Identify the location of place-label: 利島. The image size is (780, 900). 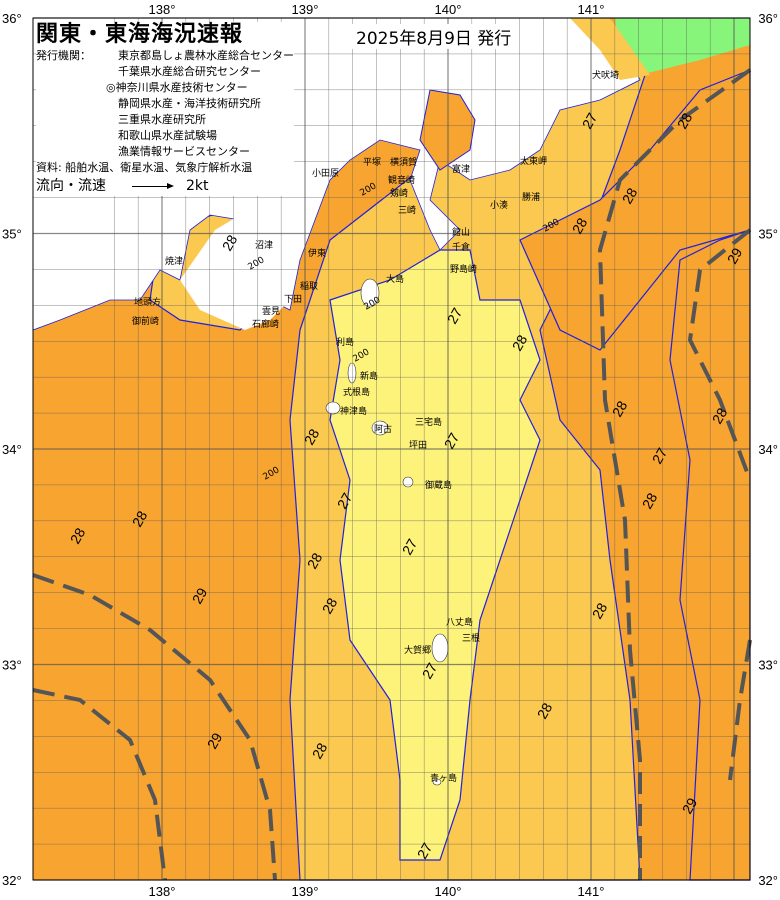
(345, 342).